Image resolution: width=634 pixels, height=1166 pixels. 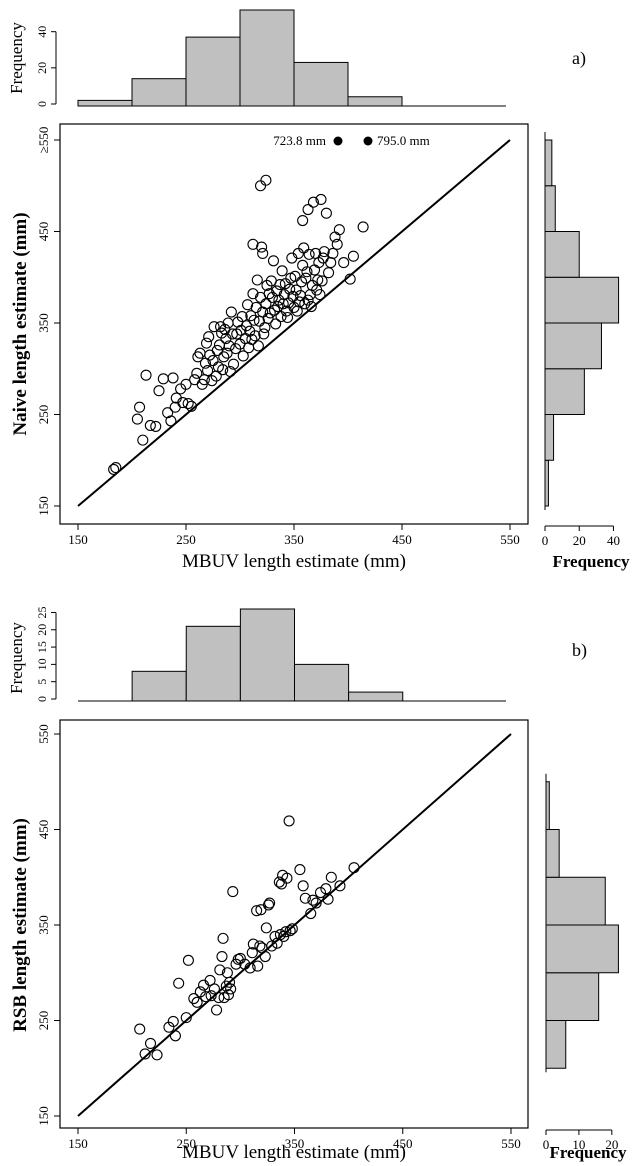 What do you see at coordinates (294, 539) in the screenshot?
I see `x-tick-label: 350` at bounding box center [294, 539].